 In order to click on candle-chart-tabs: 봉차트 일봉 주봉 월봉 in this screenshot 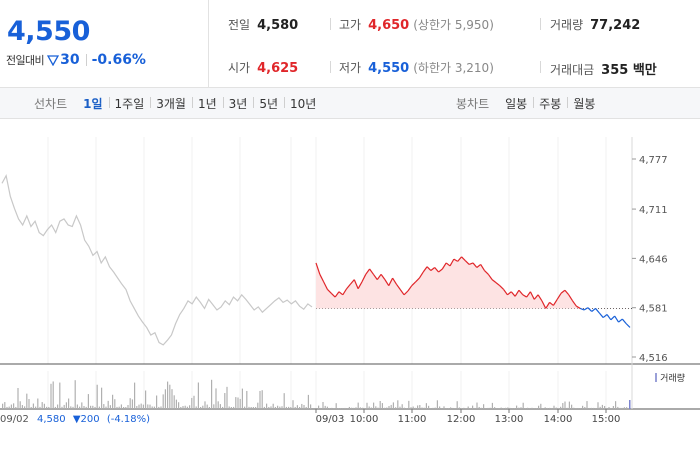, I will do `click(528, 103)`.